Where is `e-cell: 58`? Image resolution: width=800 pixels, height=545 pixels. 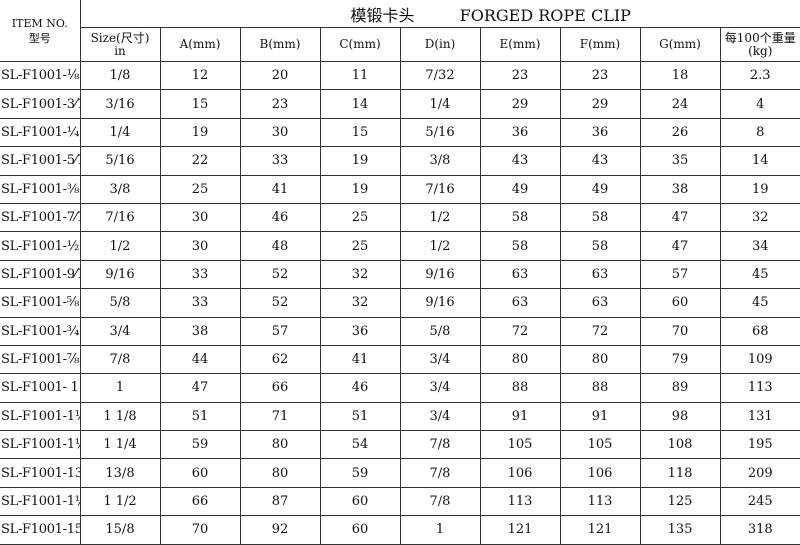
e-cell: 58 is located at coordinates (520, 217).